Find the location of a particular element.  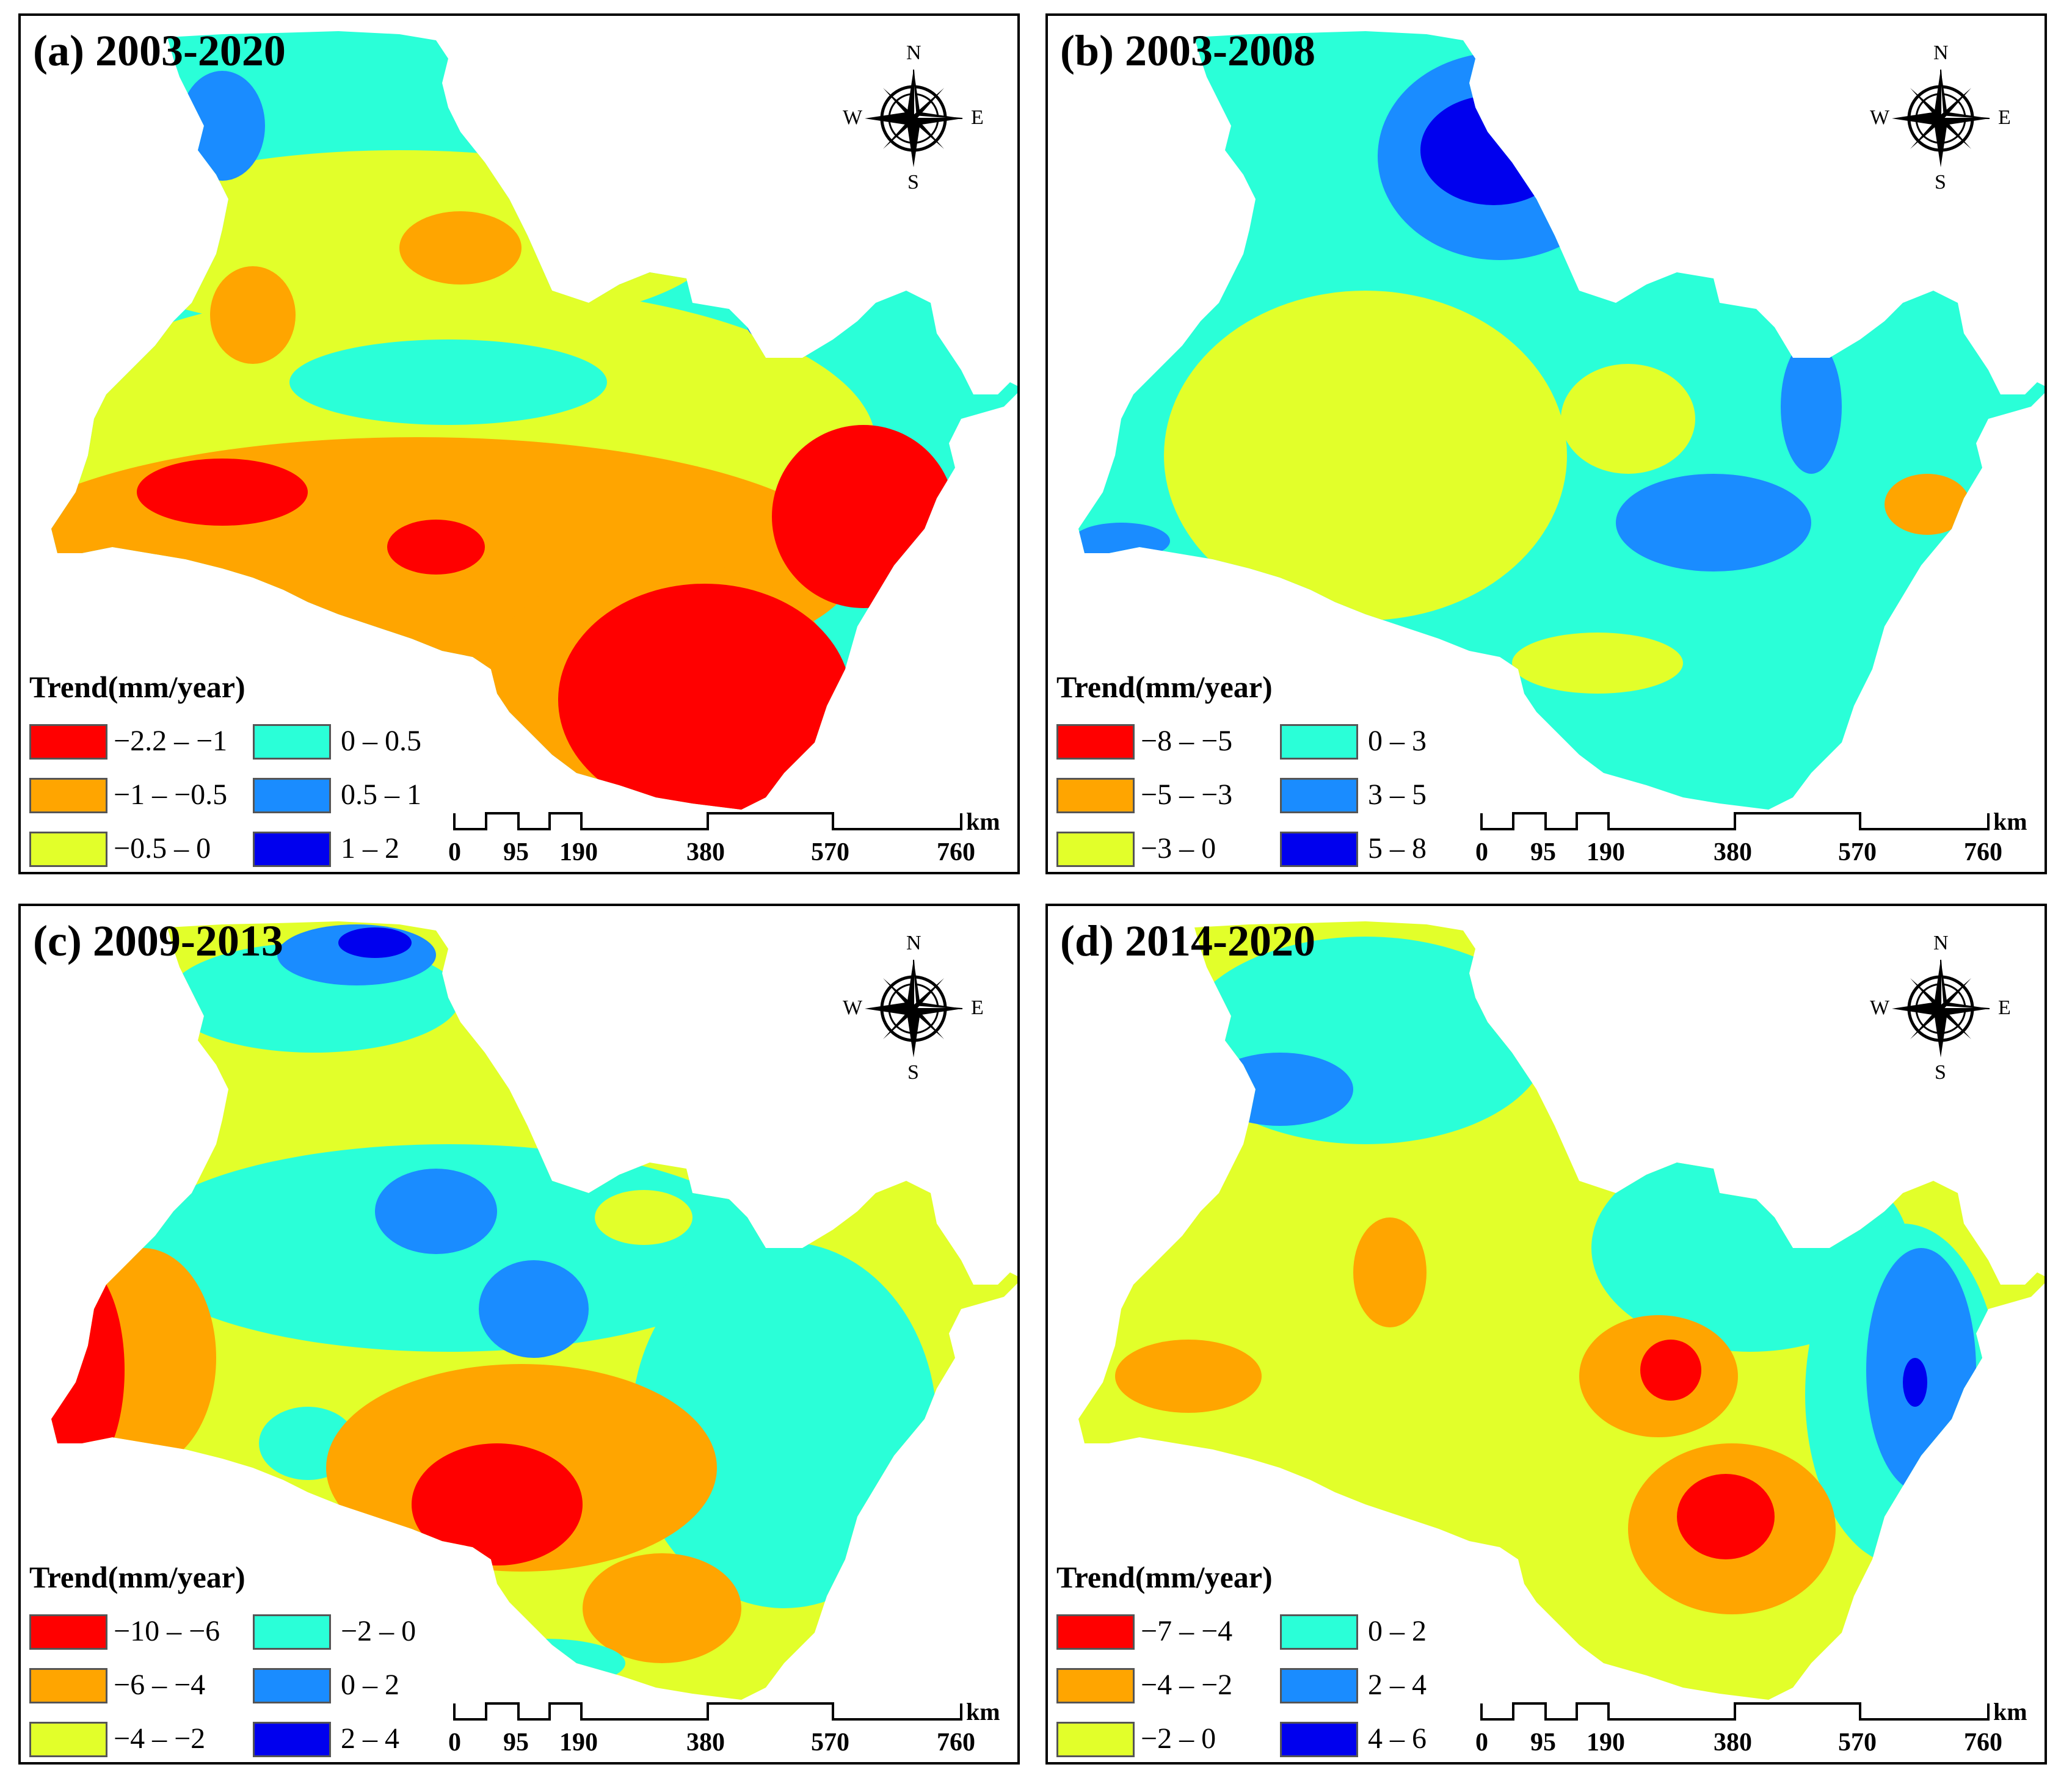

legend-label-3: 0 – 2 is located at coordinates (1397, 1631).